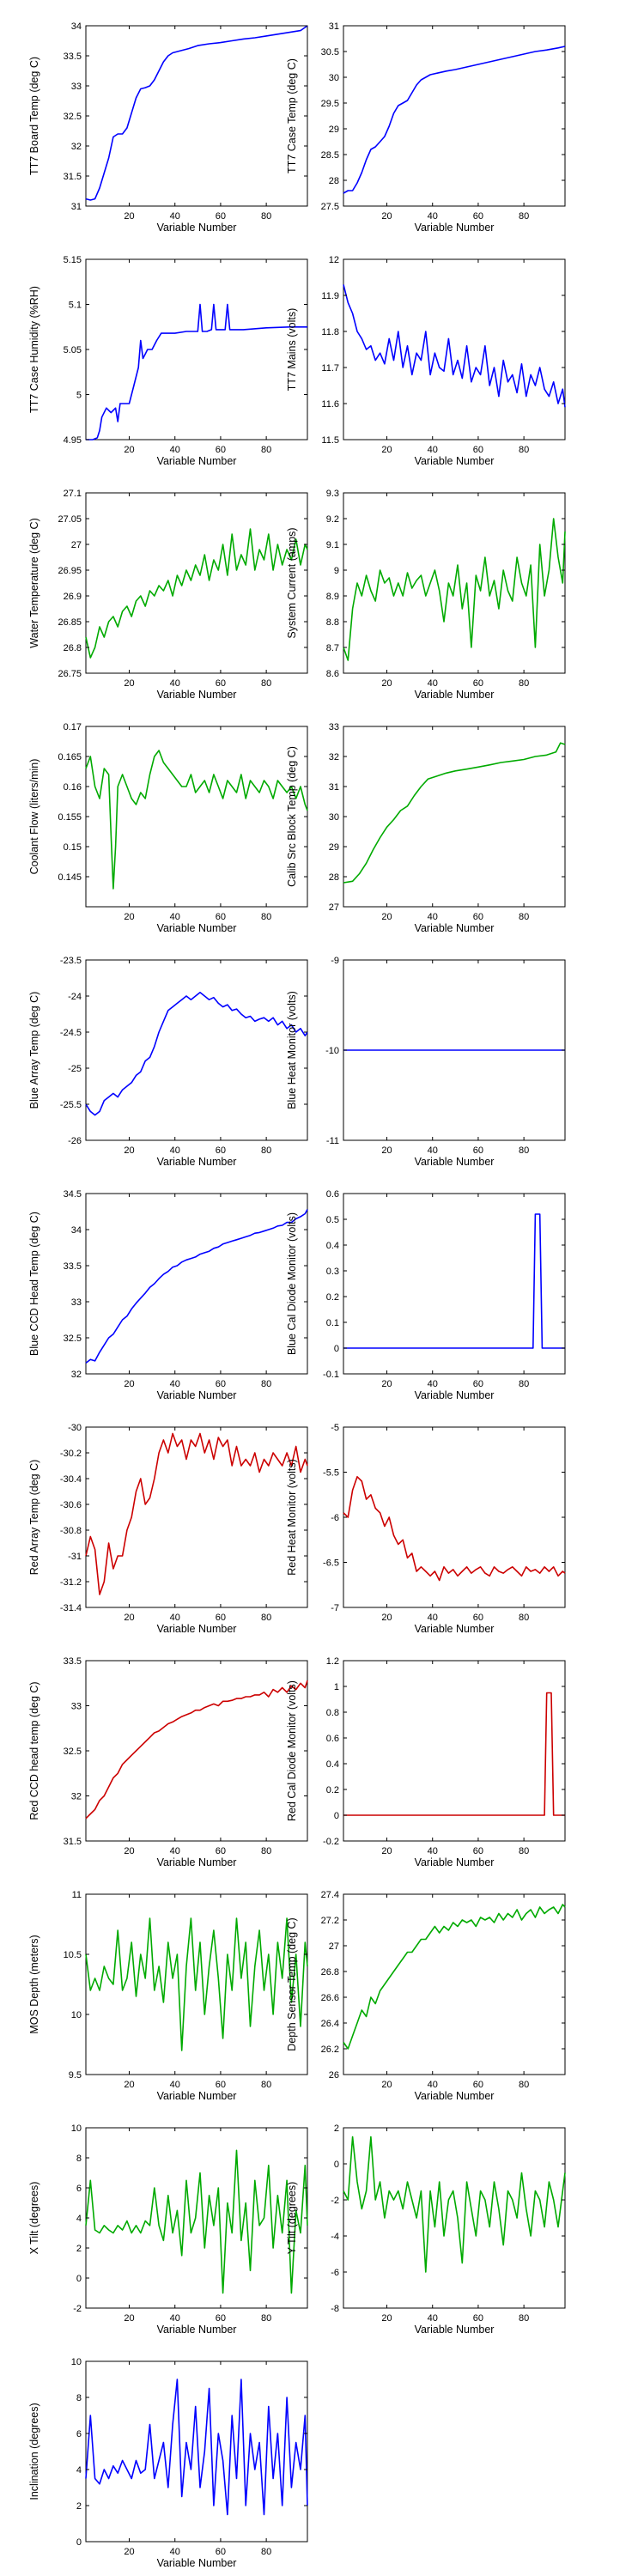 Image resolution: width=644 pixels, height=2576 pixels. What do you see at coordinates (34, 116) in the screenshot?
I see `y-axis-label: TT7 Board Temp (deg C)` at bounding box center [34, 116].